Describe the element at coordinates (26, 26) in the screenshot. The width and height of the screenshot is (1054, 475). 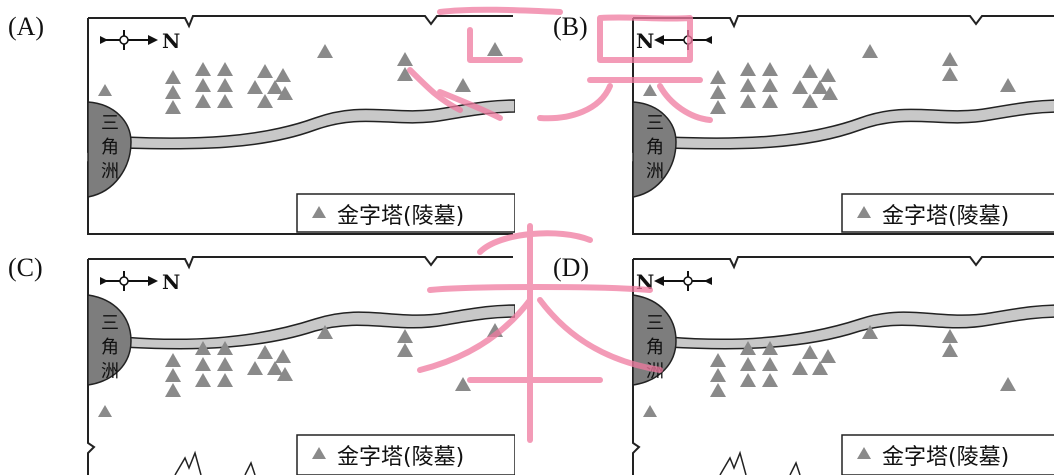
I see `panel-label-a: (A)` at that location.